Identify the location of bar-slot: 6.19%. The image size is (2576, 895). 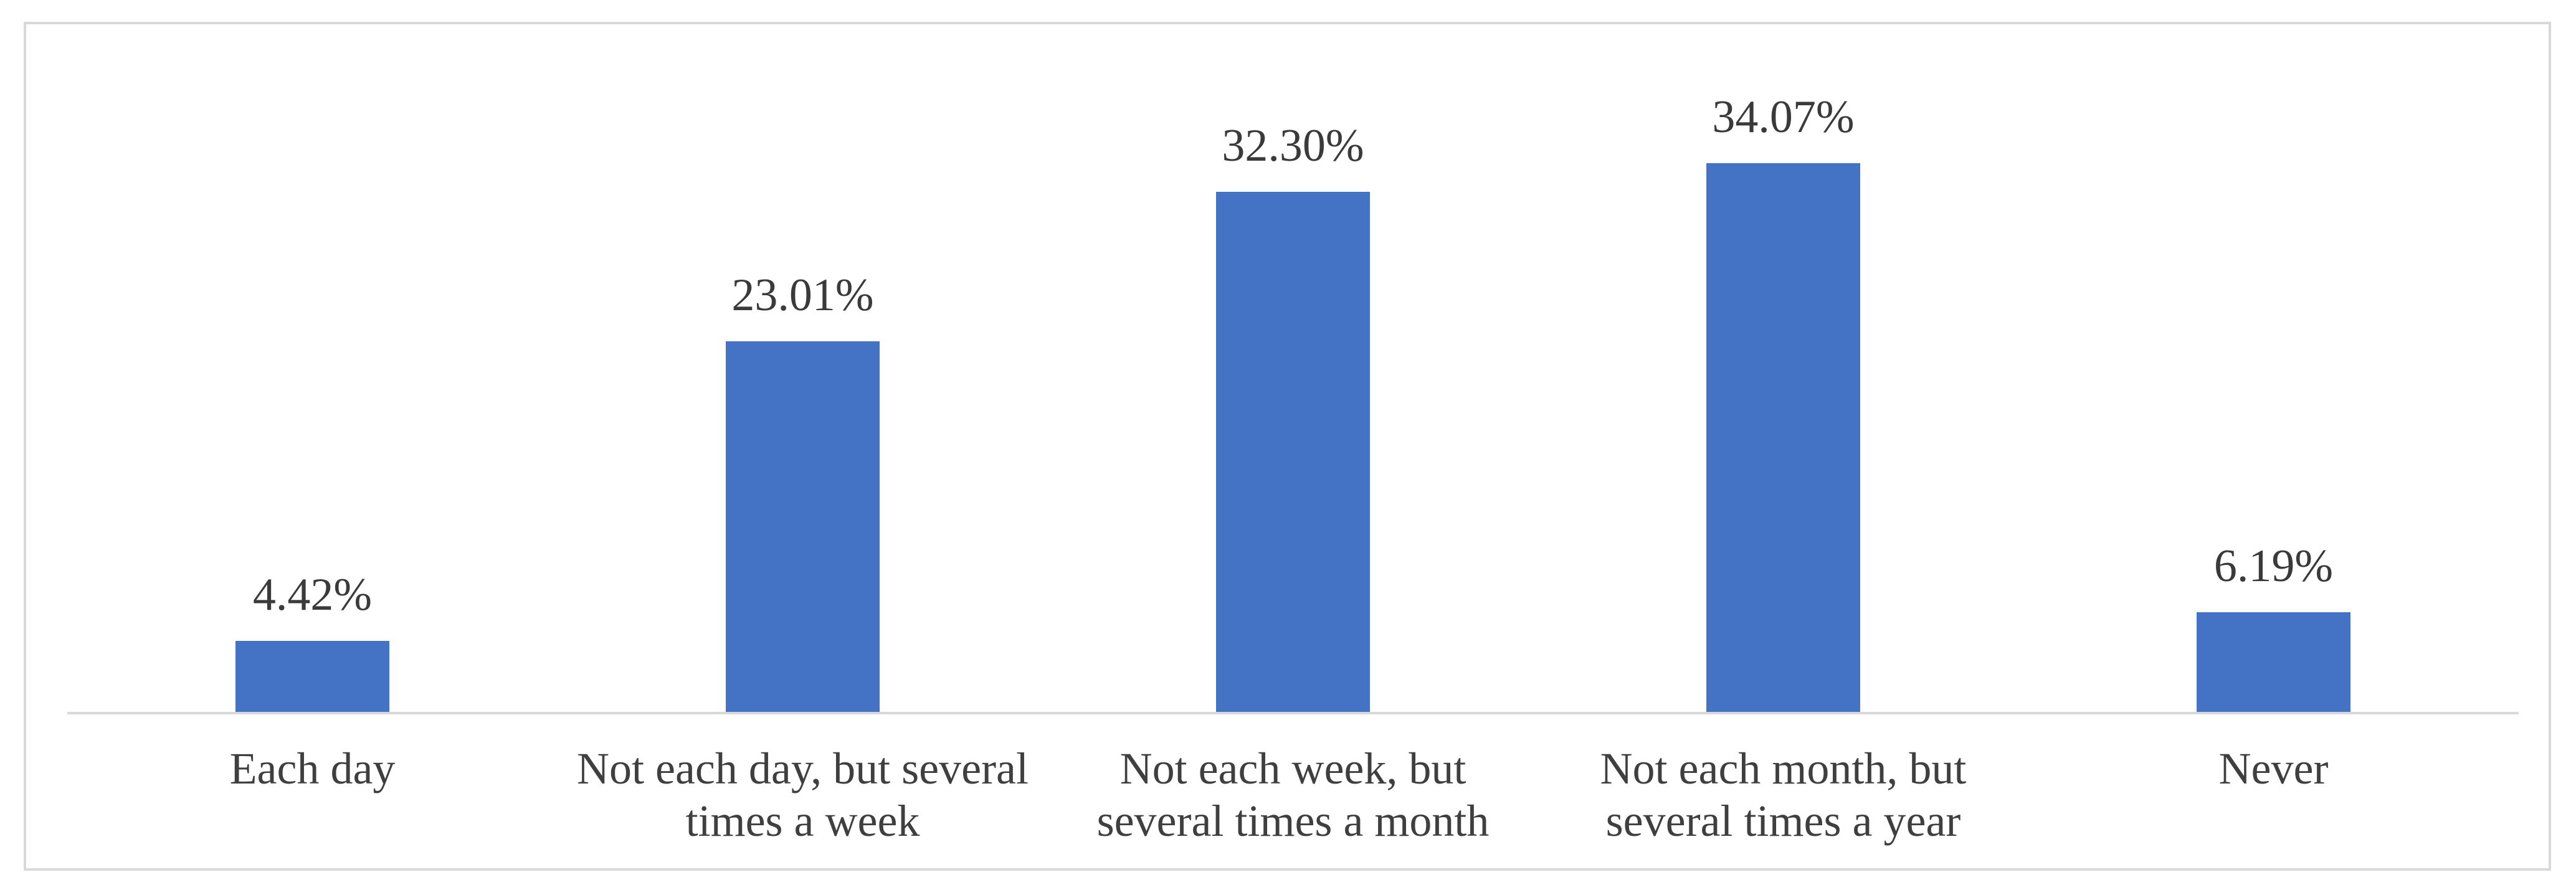
(2273, 390).